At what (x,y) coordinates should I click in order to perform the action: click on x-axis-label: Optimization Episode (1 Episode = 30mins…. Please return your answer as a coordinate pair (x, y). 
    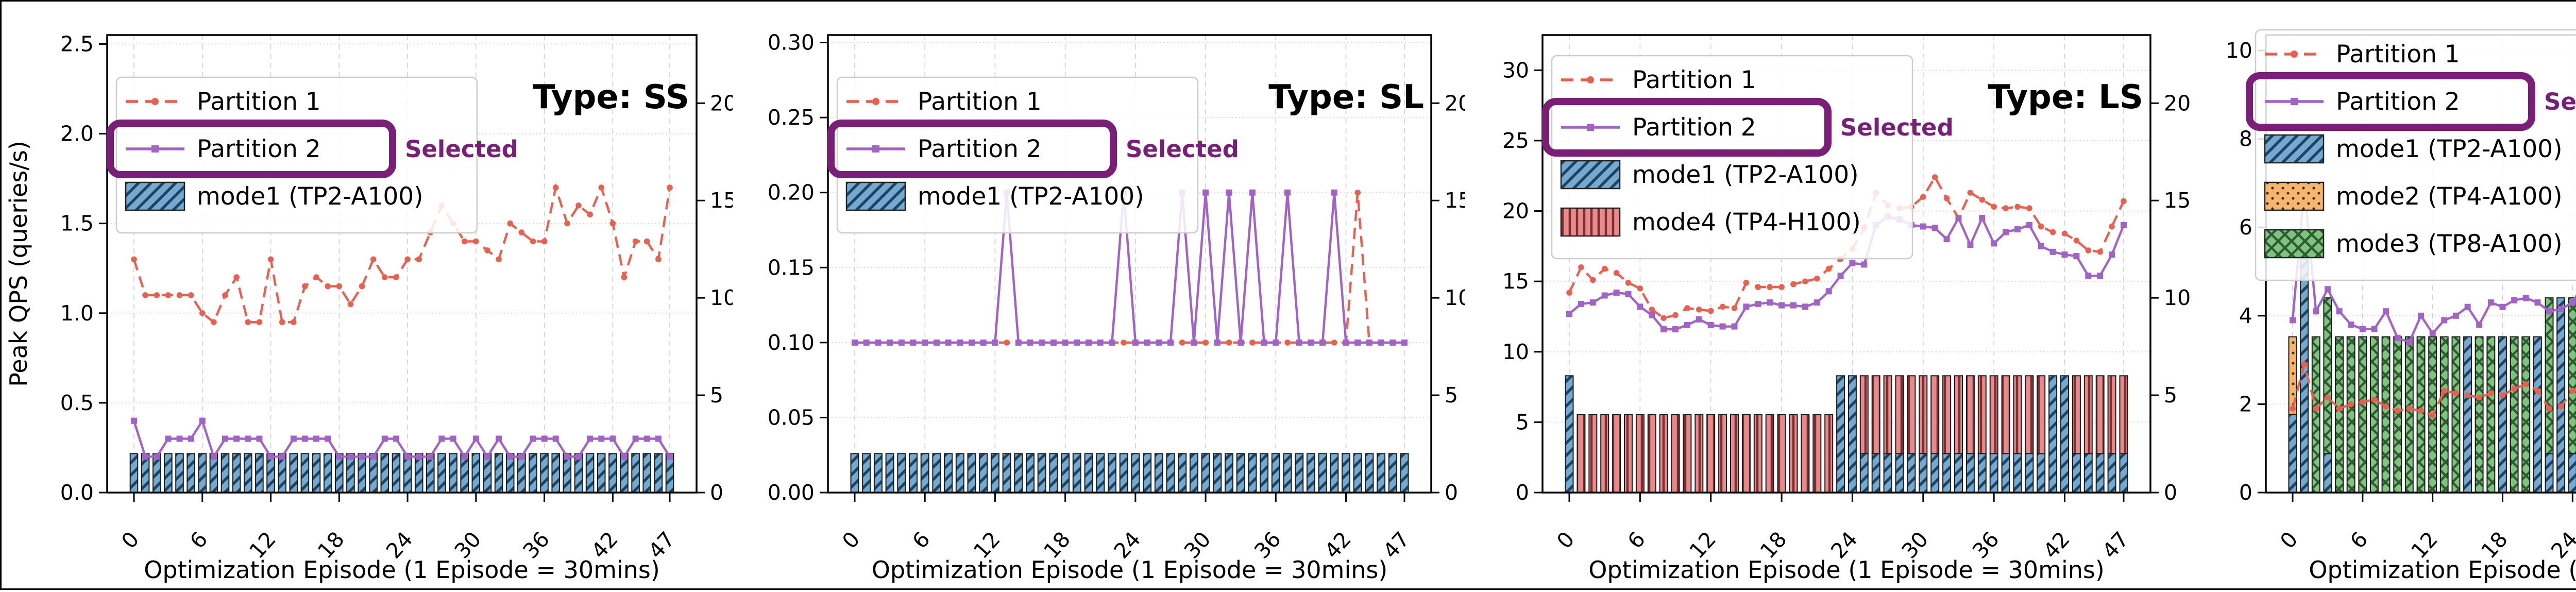
    Looking at the image, I should click on (2442, 570).